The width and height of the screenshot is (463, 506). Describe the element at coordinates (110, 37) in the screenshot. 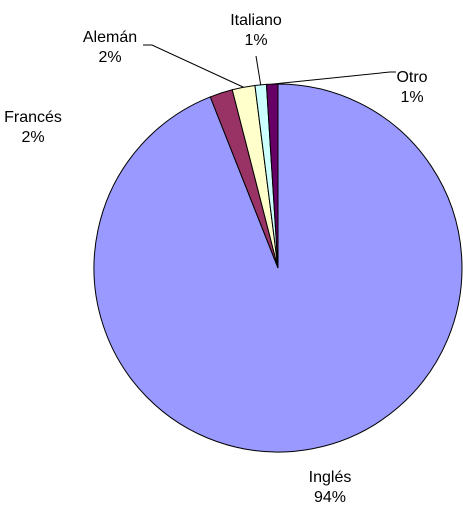

I see `slice-label: Alemán` at that location.